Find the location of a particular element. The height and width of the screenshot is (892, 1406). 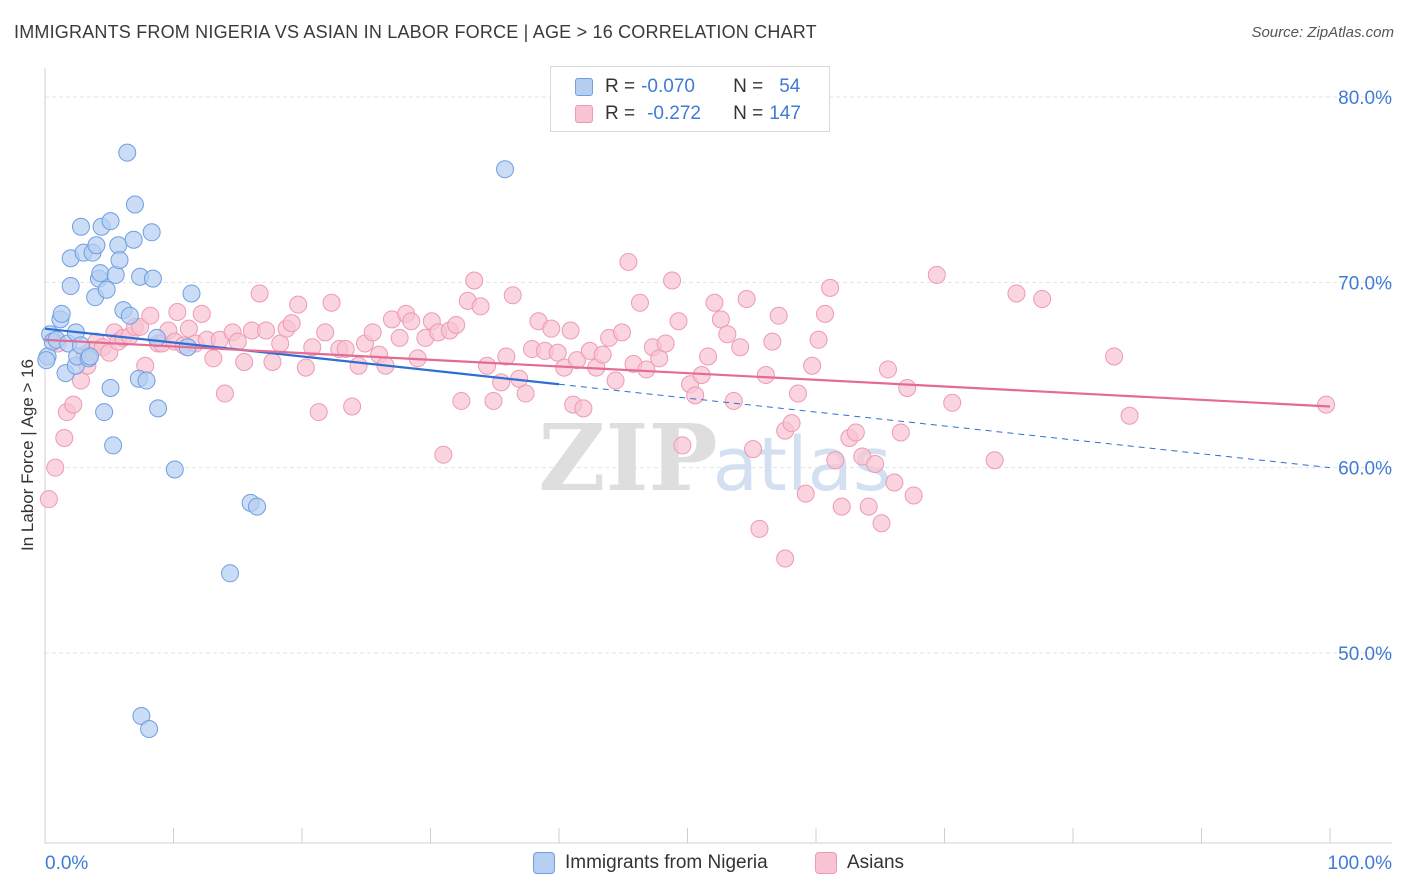

y-tick-label: 70.0% is located at coordinates (1365, 283).